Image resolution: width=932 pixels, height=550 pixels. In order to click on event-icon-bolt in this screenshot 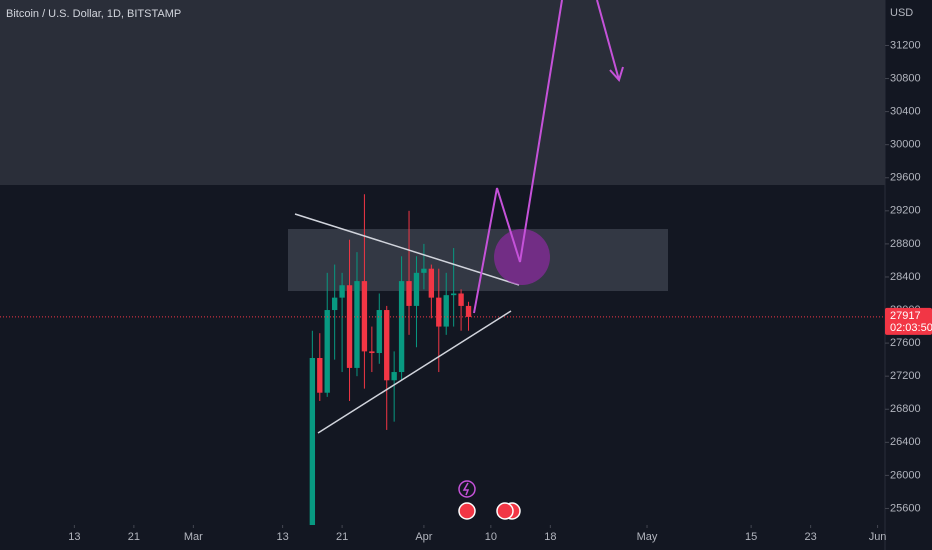, I will do `click(466, 489)`.